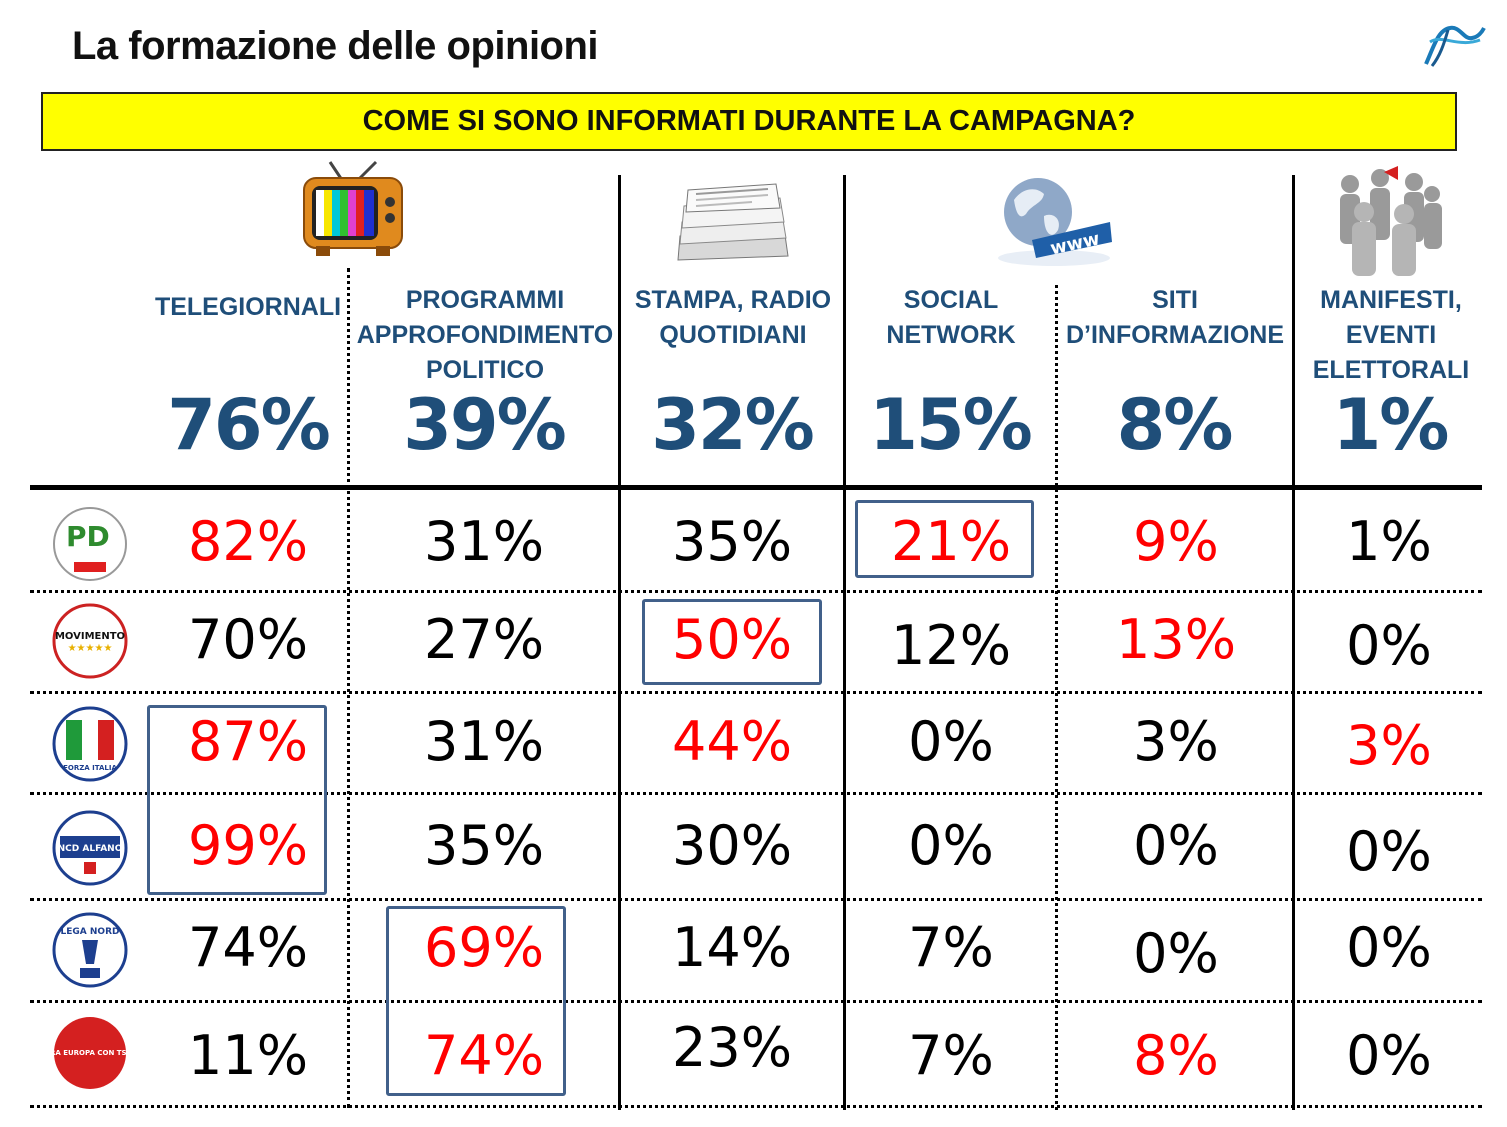 The width and height of the screenshot is (1507, 1127). What do you see at coordinates (249, 425) in the screenshot?
I see `column-total-telegiornali: 76%` at bounding box center [249, 425].